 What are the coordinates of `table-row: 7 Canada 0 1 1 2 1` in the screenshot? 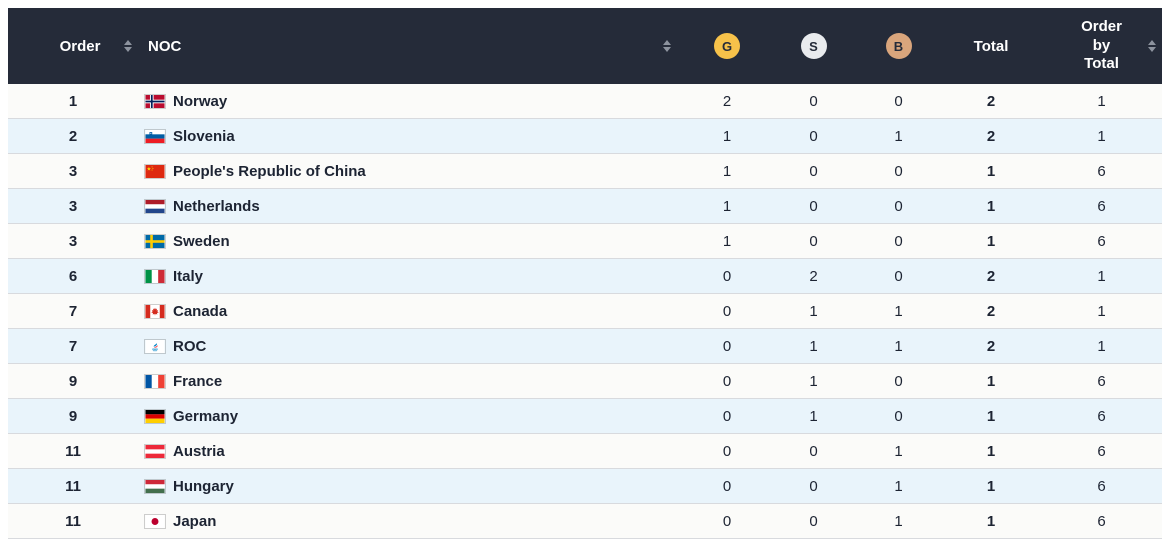 It's located at (585, 311).